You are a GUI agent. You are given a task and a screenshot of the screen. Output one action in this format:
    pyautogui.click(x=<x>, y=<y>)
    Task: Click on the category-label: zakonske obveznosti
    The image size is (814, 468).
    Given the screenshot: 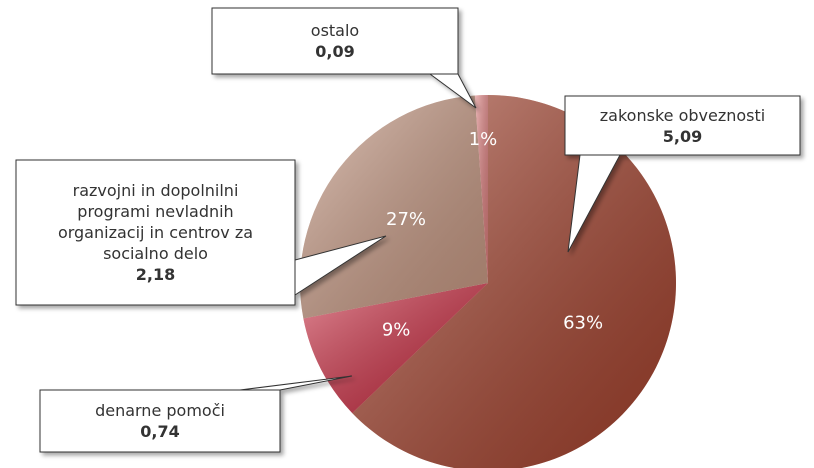 What is the action you would take?
    pyautogui.click(x=682, y=115)
    